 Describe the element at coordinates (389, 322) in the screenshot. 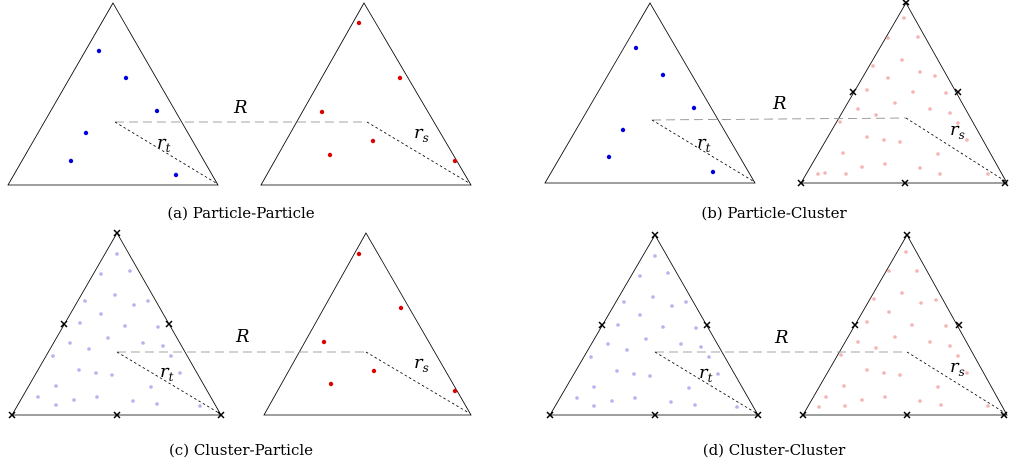

I see `source-particles` at that location.